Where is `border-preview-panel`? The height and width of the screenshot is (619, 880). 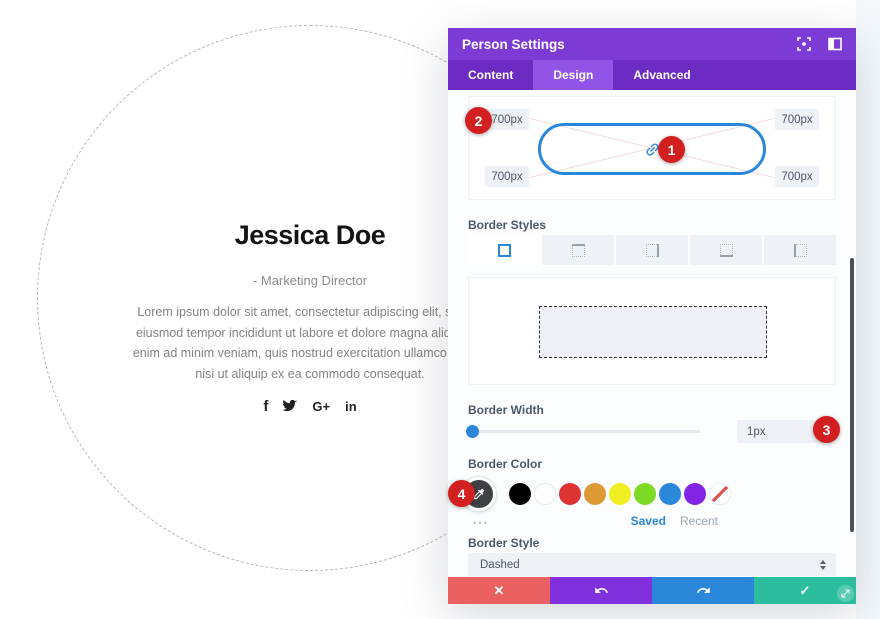
border-preview-panel is located at coordinates (652, 331).